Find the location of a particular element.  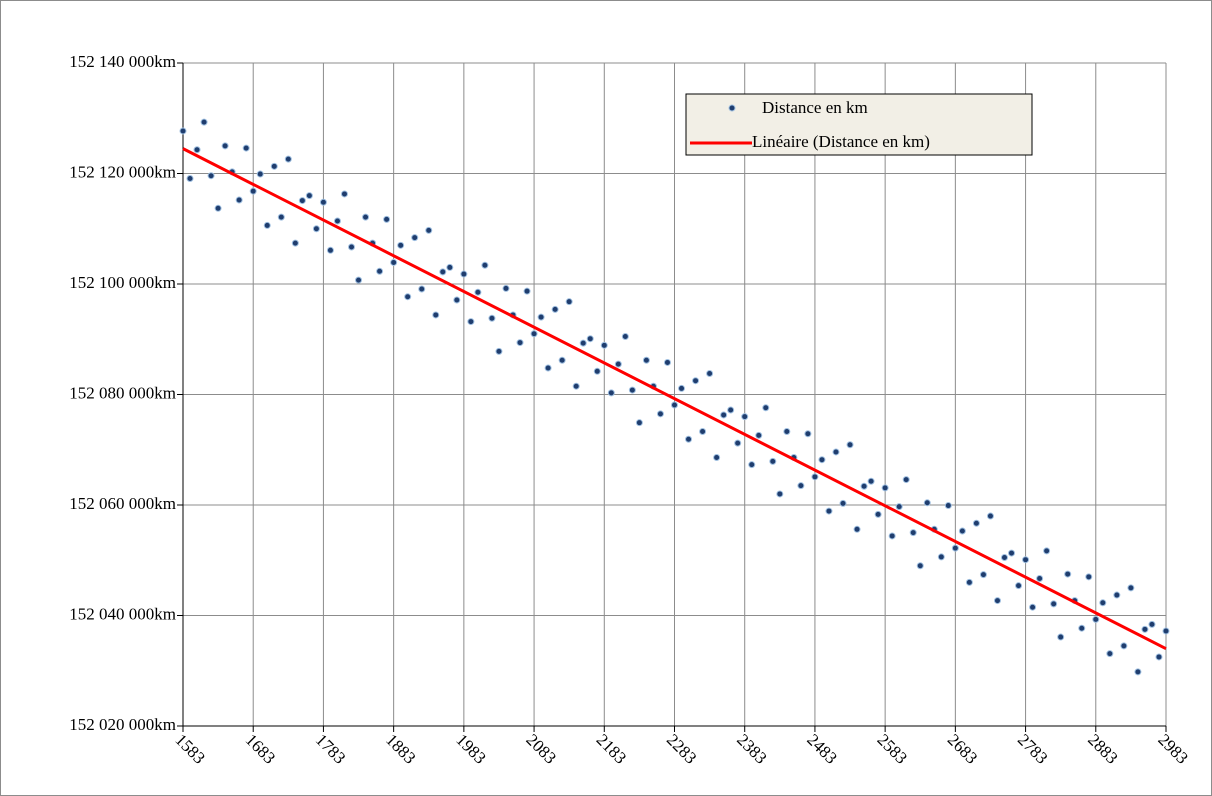

legend-box is located at coordinates (859, 124).